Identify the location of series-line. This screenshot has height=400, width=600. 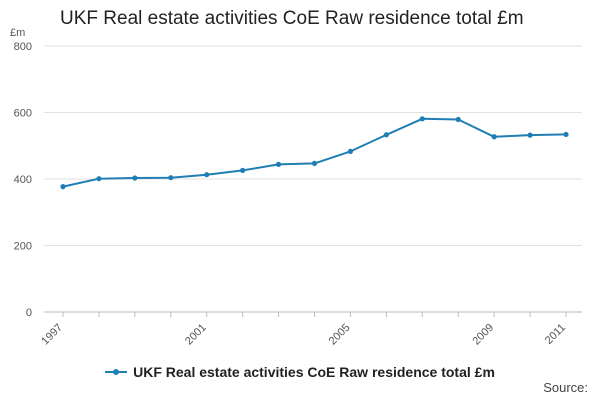
(314, 152).